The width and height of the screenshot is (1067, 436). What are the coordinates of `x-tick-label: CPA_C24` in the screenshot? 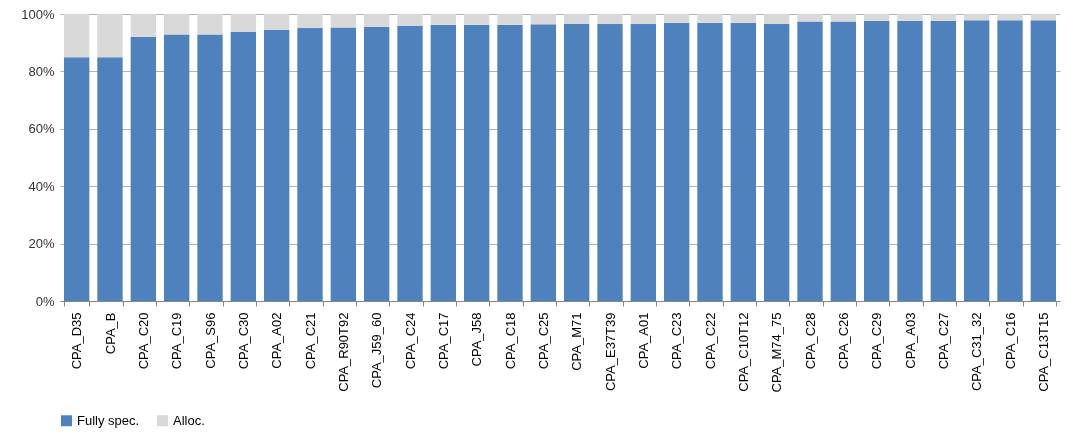 It's located at (410, 341).